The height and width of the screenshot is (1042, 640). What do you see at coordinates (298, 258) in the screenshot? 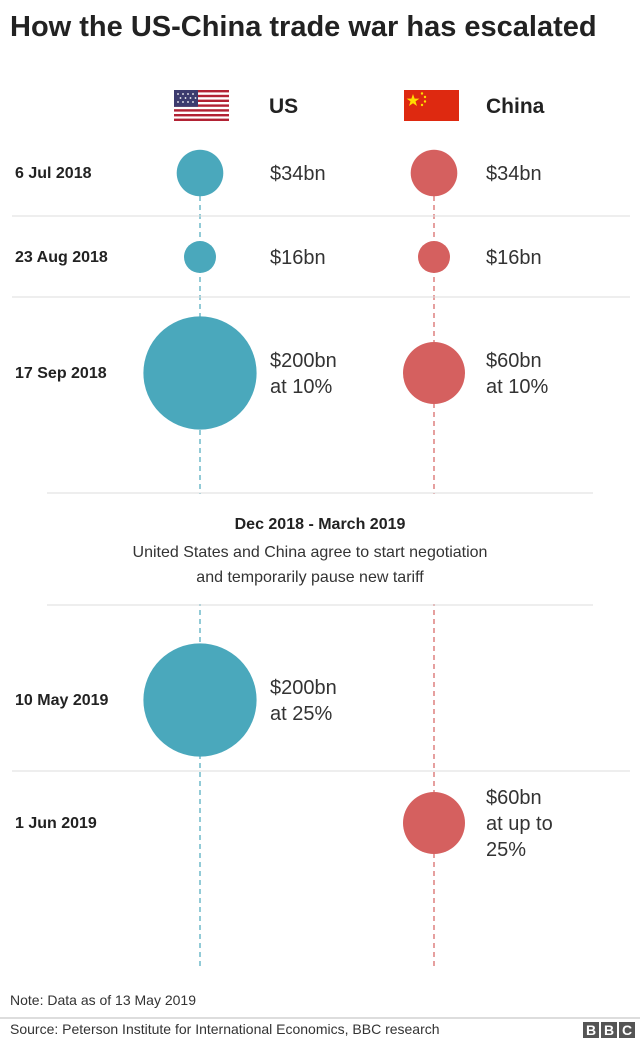
I see `us-tariff-label: $16bn` at bounding box center [298, 258].